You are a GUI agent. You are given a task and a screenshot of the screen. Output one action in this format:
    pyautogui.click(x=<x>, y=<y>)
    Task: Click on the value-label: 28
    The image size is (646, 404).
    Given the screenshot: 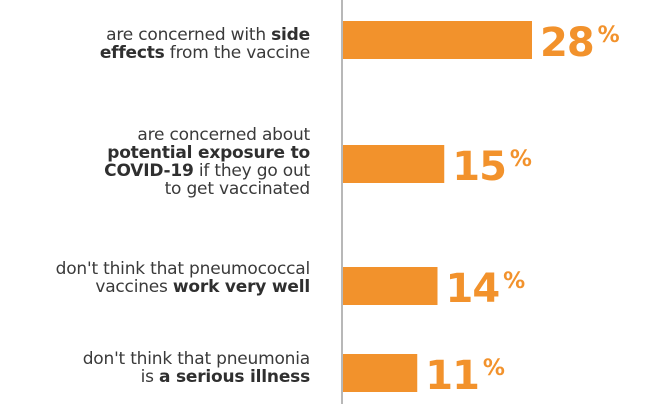 What is the action you would take?
    pyautogui.click(x=567, y=43)
    